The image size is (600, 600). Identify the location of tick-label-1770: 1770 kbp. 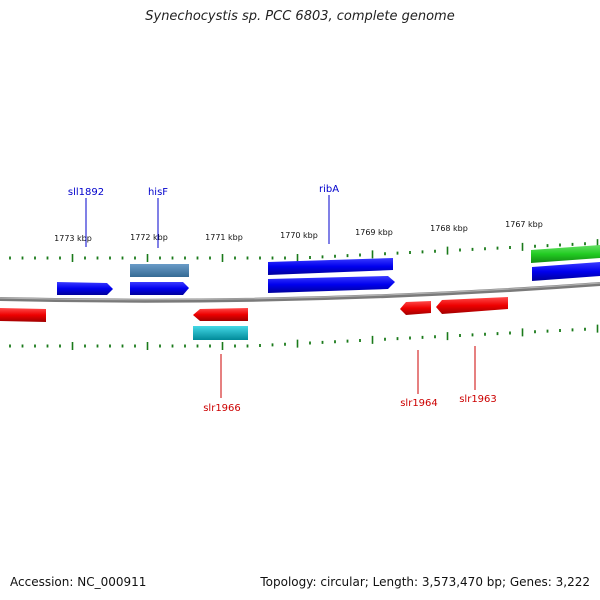
(299, 235).